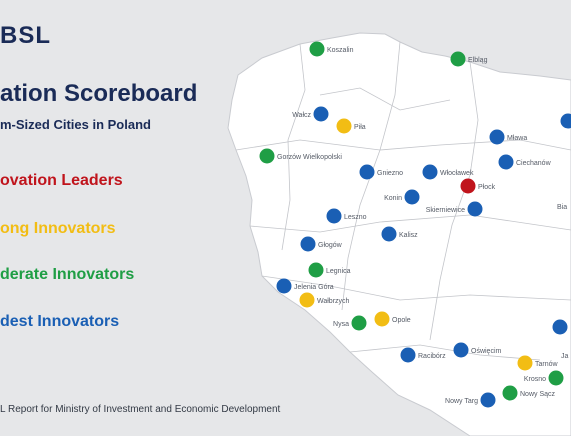 The width and height of the screenshot is (571, 436). Describe the element at coordinates (458, 59) in the screenshot. I see `city-marker-elbla-g` at that location.